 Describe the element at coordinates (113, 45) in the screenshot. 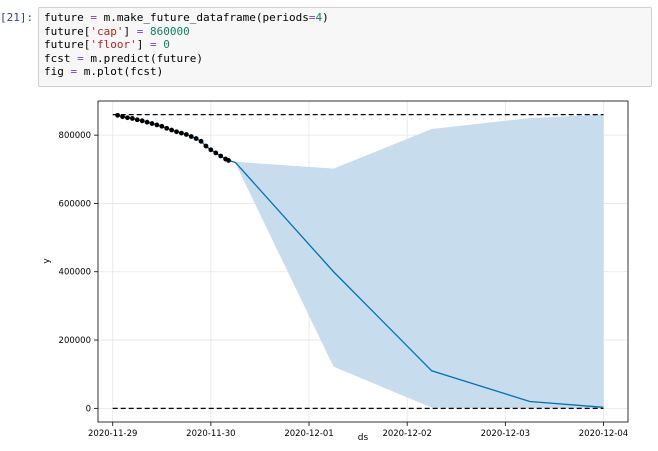

I see `code-token: 'floor'` at that location.